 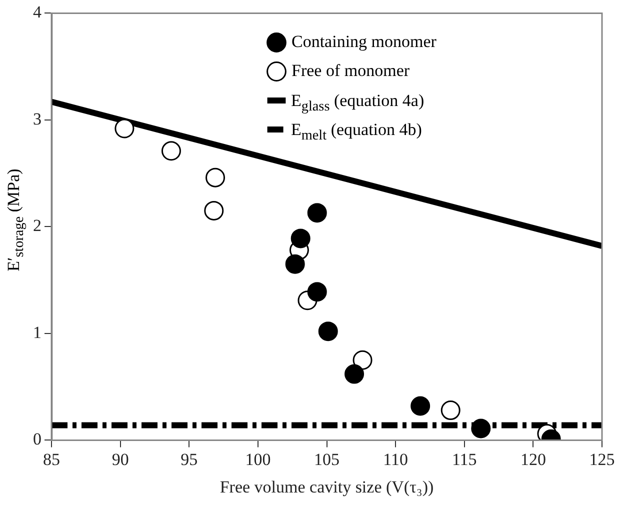 What do you see at coordinates (327, 459) in the screenshot?
I see `x-tick-label: 105` at bounding box center [327, 459].